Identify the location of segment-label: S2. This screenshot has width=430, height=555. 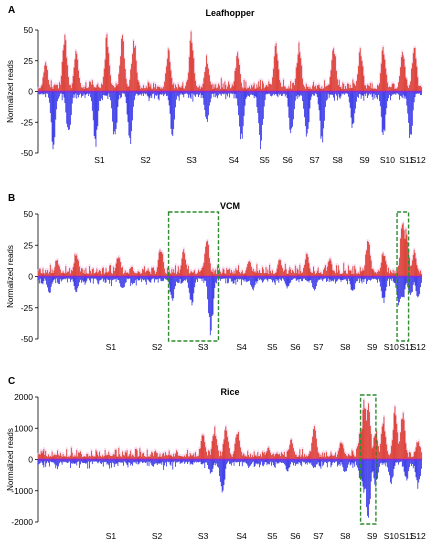
(145, 160).